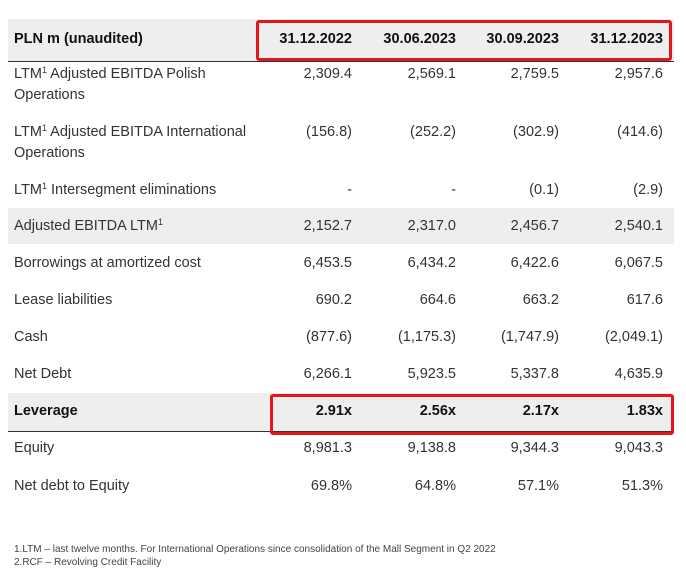 The image size is (686, 588). Describe the element at coordinates (46, 411) in the screenshot. I see `row-label: Leverage` at that location.